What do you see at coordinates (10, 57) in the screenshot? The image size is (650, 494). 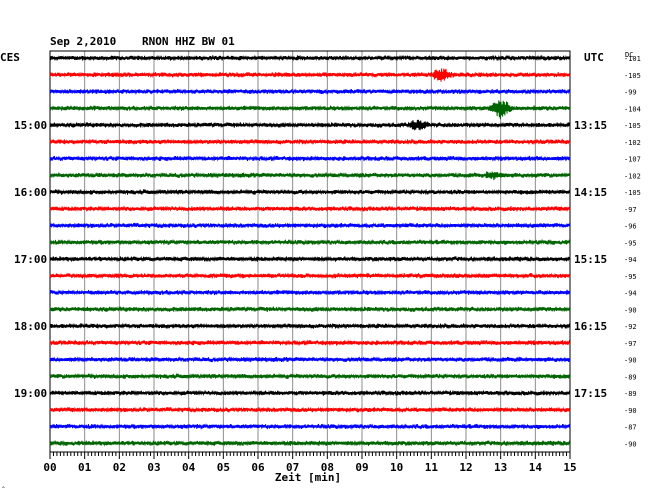 I see `left-timezone-label: CES` at bounding box center [10, 57].